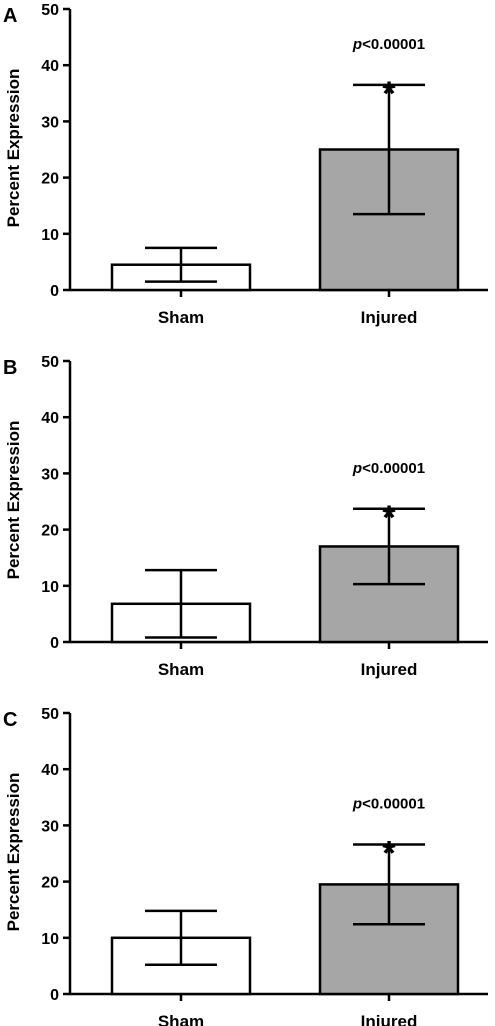 Image resolution: width=495 pixels, height=1026 pixels. What do you see at coordinates (10, 368) in the screenshot?
I see `panel-letter: B` at bounding box center [10, 368].